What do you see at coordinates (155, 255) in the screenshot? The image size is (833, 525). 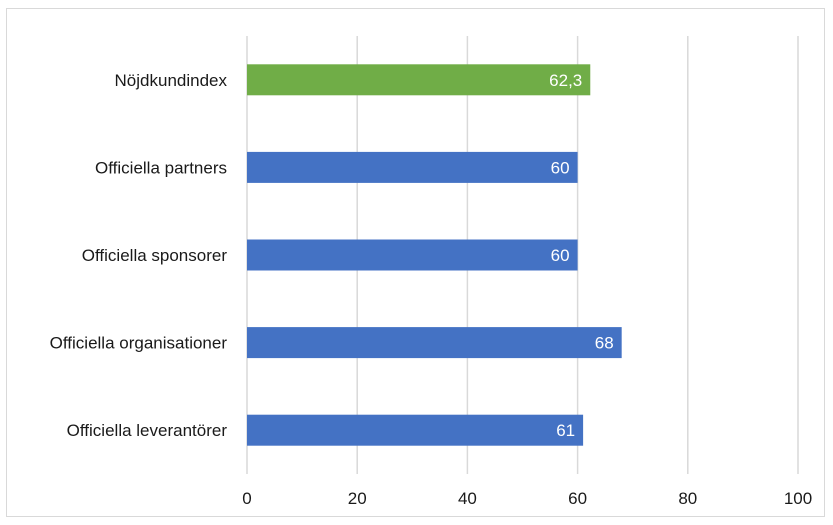 I see `category-label: Officiella sponsorer` at bounding box center [155, 255].